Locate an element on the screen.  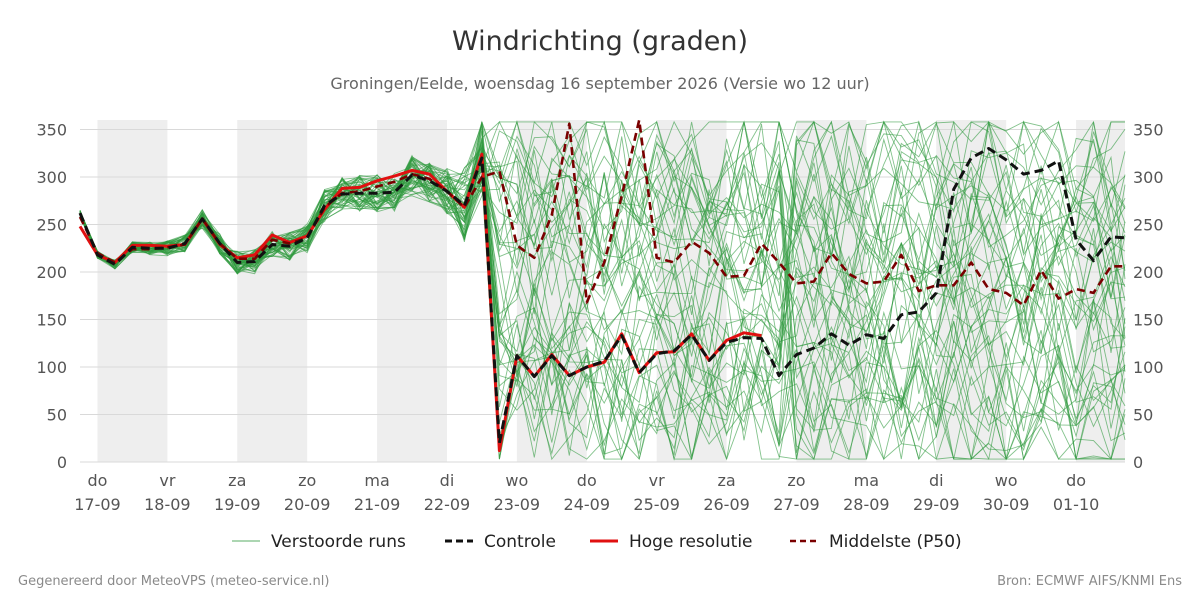
ytick-left-label: 300 is located at coordinates (51, 177).